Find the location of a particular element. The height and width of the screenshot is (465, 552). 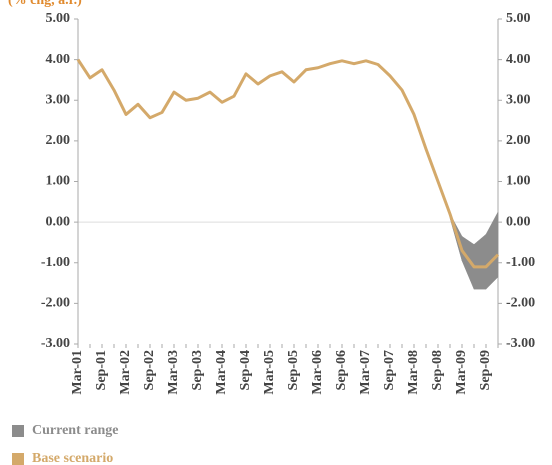

x-tick-label: Sep-07 is located at coordinates (389, 370).